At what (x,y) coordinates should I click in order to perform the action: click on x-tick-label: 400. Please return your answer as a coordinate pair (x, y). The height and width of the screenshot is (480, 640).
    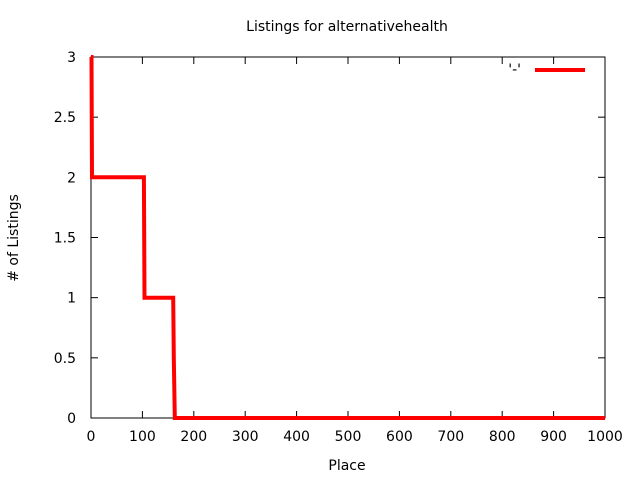
    Looking at the image, I should click on (296, 437).